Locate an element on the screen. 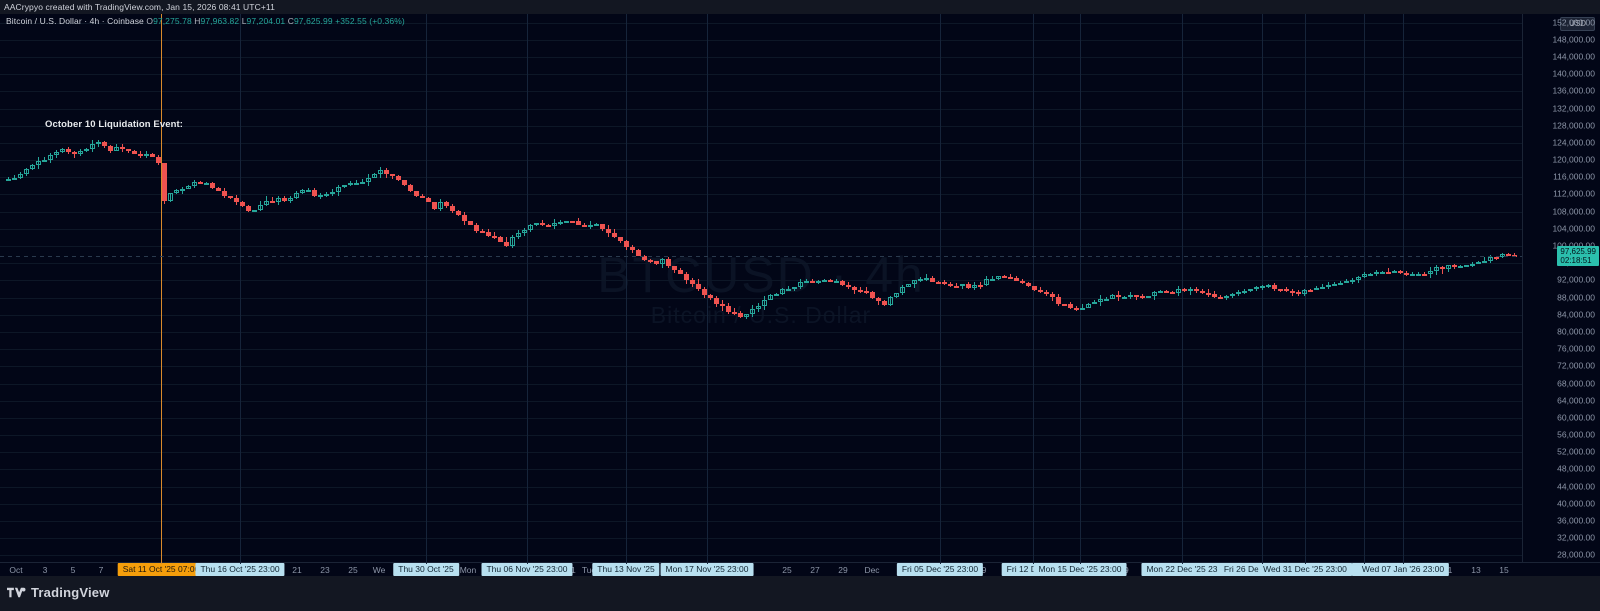 Image resolution: width=1600 pixels, height=611 pixels. time-axis-chip: Mon 22 Dec '25 23 is located at coordinates (1182, 569).